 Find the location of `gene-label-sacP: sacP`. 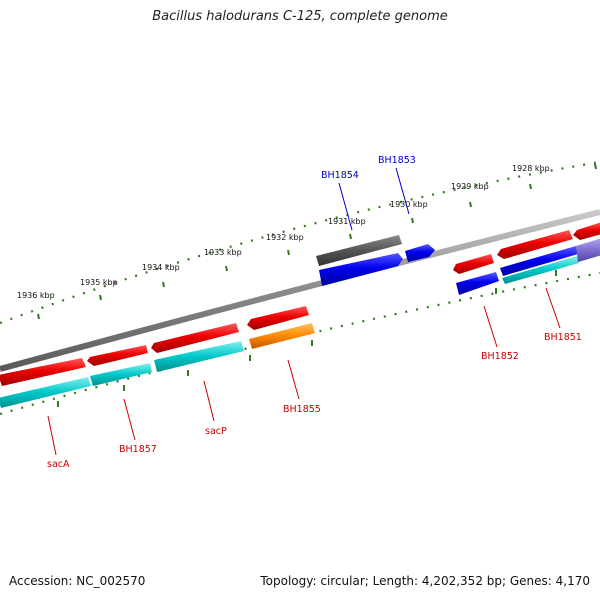

gene-label-sacP: sacP is located at coordinates (216, 431).